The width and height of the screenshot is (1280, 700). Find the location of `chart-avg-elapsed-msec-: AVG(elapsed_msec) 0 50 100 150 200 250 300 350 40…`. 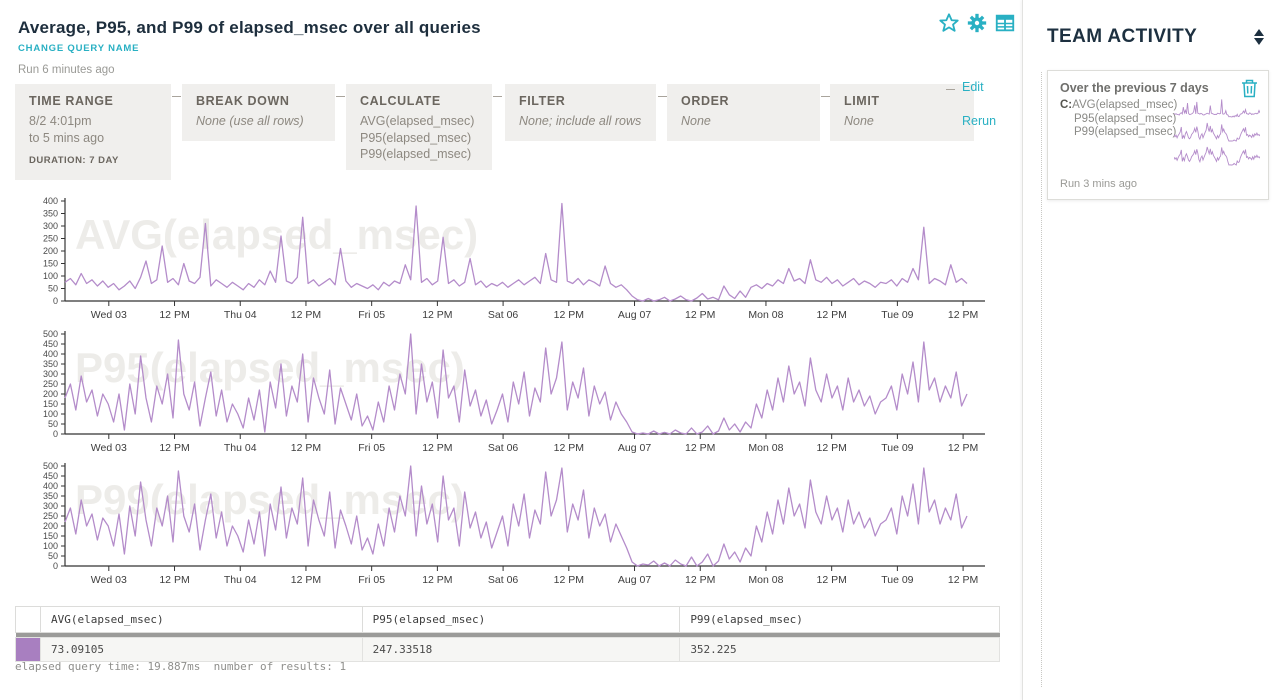

chart-avg-elapsed-msec-: AVG(elapsed_msec) 0 50 100 150 200 250 300 350 40… is located at coordinates (500, 258).